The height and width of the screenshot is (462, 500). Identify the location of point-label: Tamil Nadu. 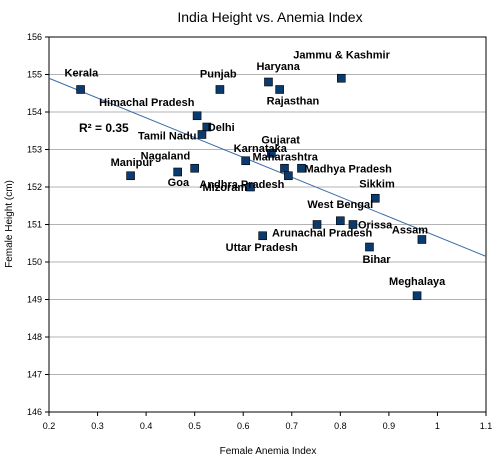
(167, 137).